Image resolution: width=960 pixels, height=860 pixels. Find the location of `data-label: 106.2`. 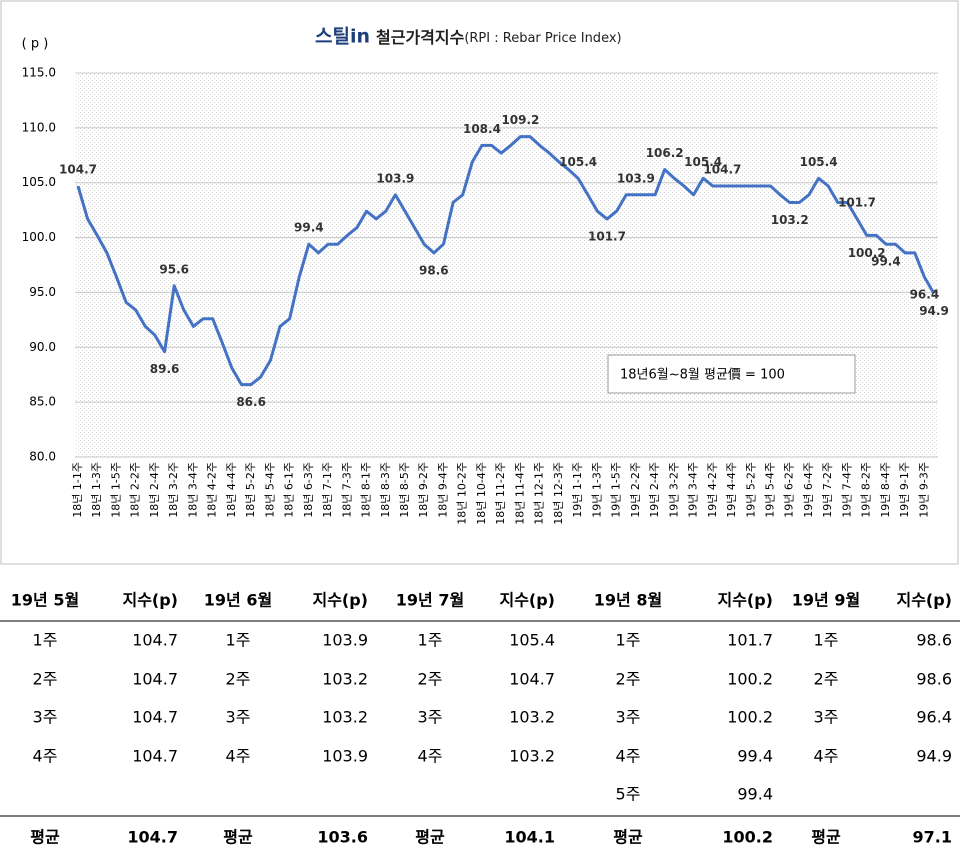

data-label: 106.2 is located at coordinates (665, 153).